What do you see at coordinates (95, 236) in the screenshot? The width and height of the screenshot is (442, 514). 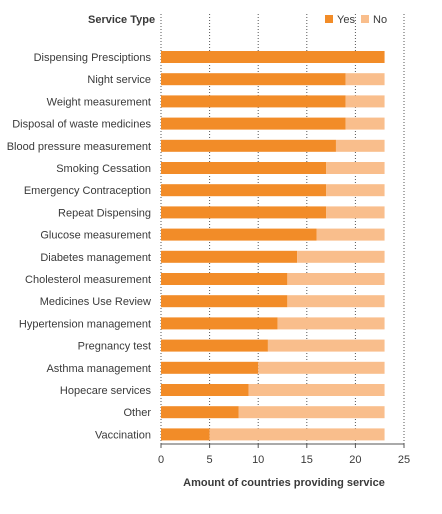 I see `category-label: Glucose measurement` at bounding box center [95, 236].